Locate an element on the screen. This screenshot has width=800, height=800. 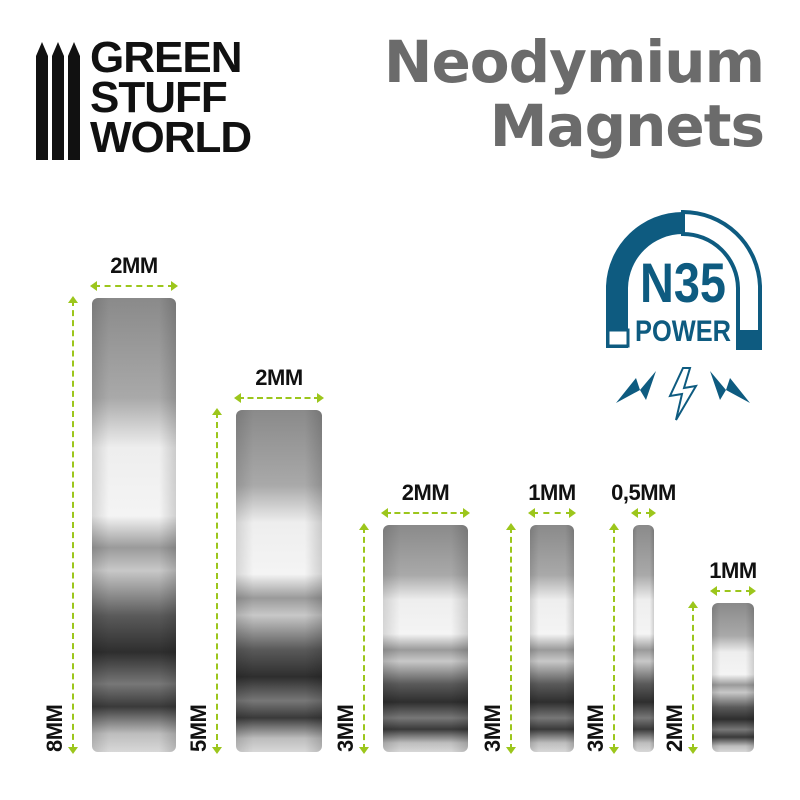
title-line-2: Magnets is located at coordinates (627, 126).